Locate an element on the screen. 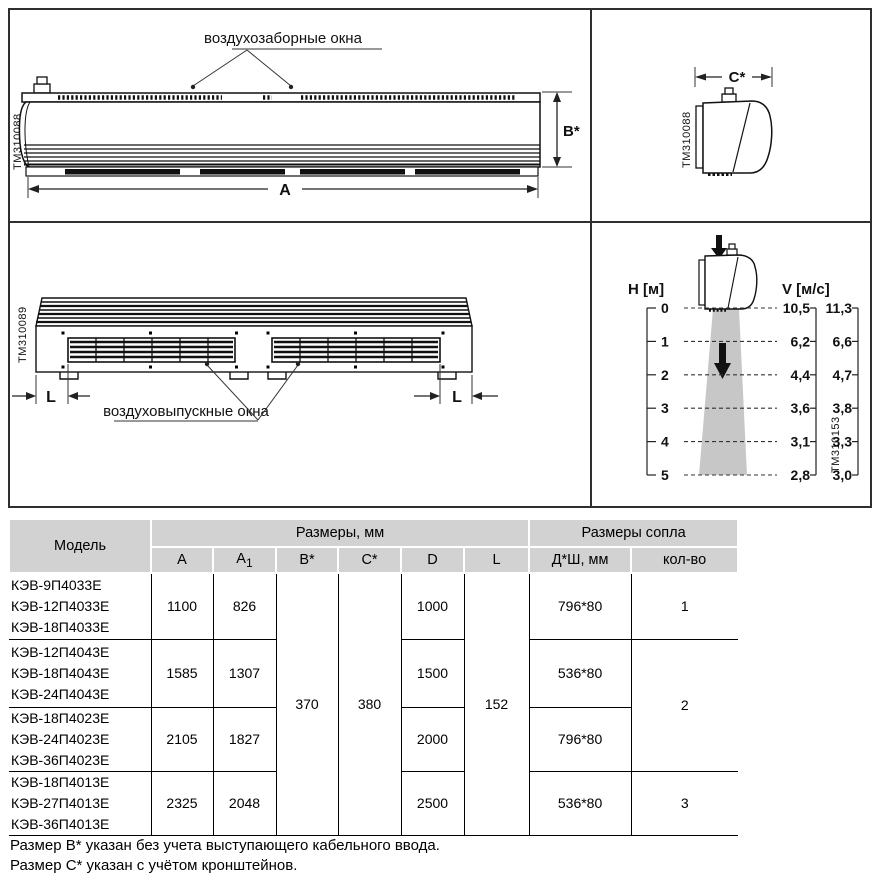 This screenshot has width=882, height=889. model-cell: КЭВ-18П4013Е КЭВ-27П4013Е КЭВ-36П4013Е is located at coordinates (80, 803).